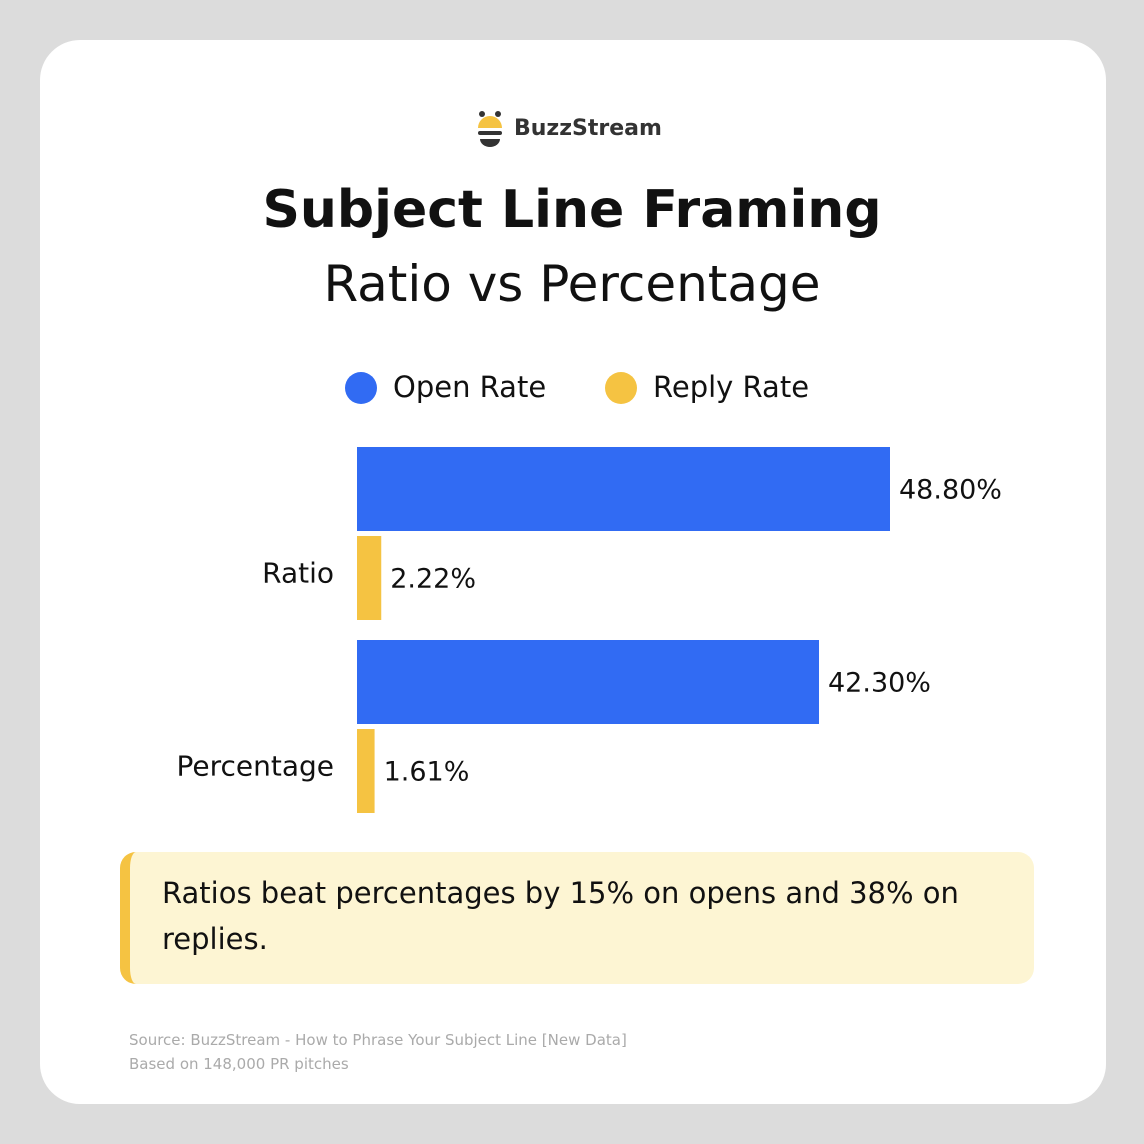  I want to click on bee-stripe, so click(490, 133).